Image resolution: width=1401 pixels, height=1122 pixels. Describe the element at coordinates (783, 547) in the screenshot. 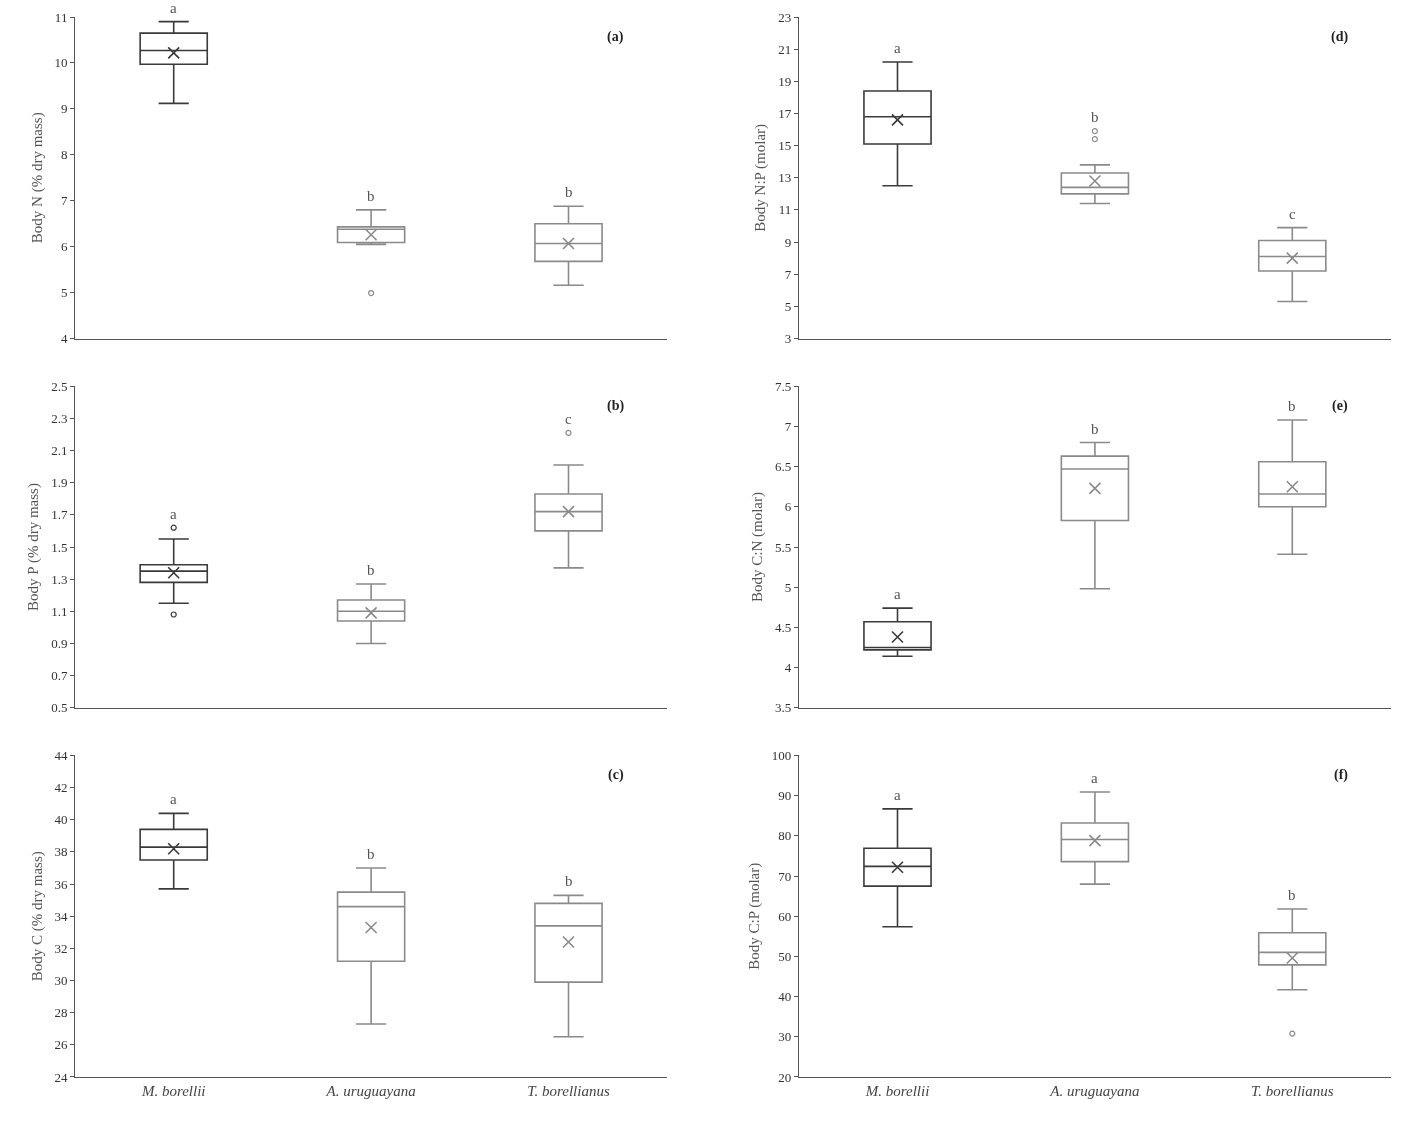

I see `y-tick-label: 5.5` at that location.